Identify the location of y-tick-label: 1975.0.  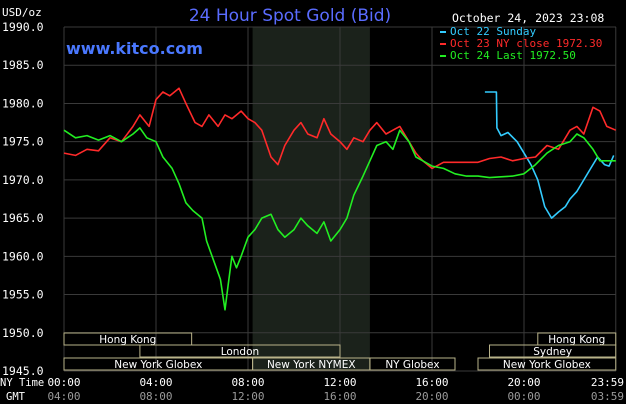
(23, 142).